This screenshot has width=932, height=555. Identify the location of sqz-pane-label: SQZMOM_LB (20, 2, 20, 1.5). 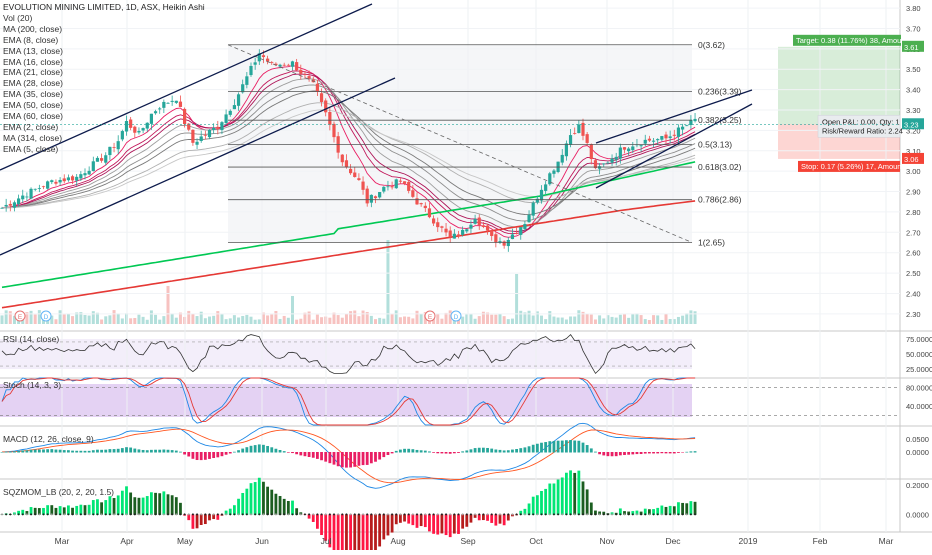
(59, 492).